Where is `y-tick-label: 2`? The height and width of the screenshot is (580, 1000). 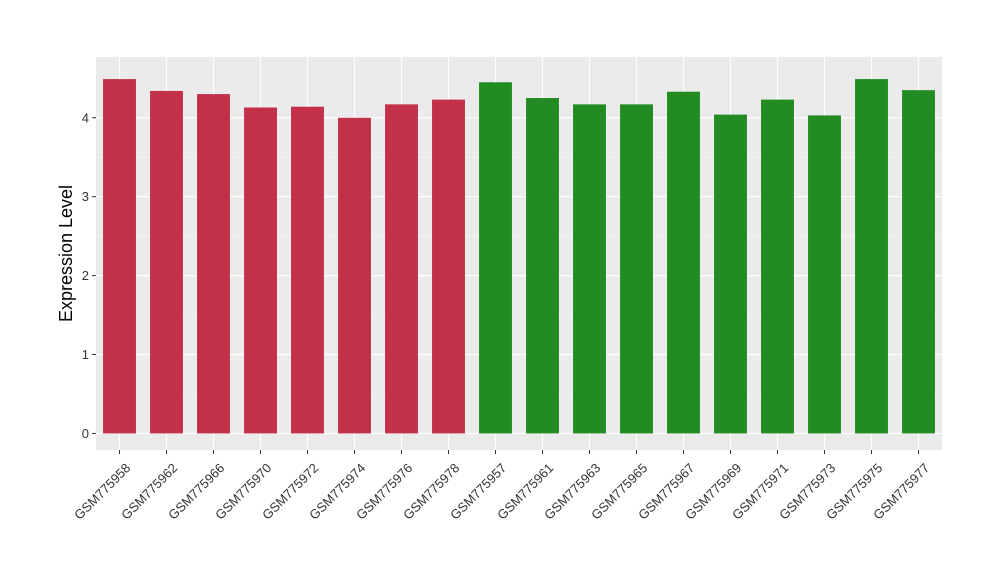
y-tick-label: 2 is located at coordinates (85, 275).